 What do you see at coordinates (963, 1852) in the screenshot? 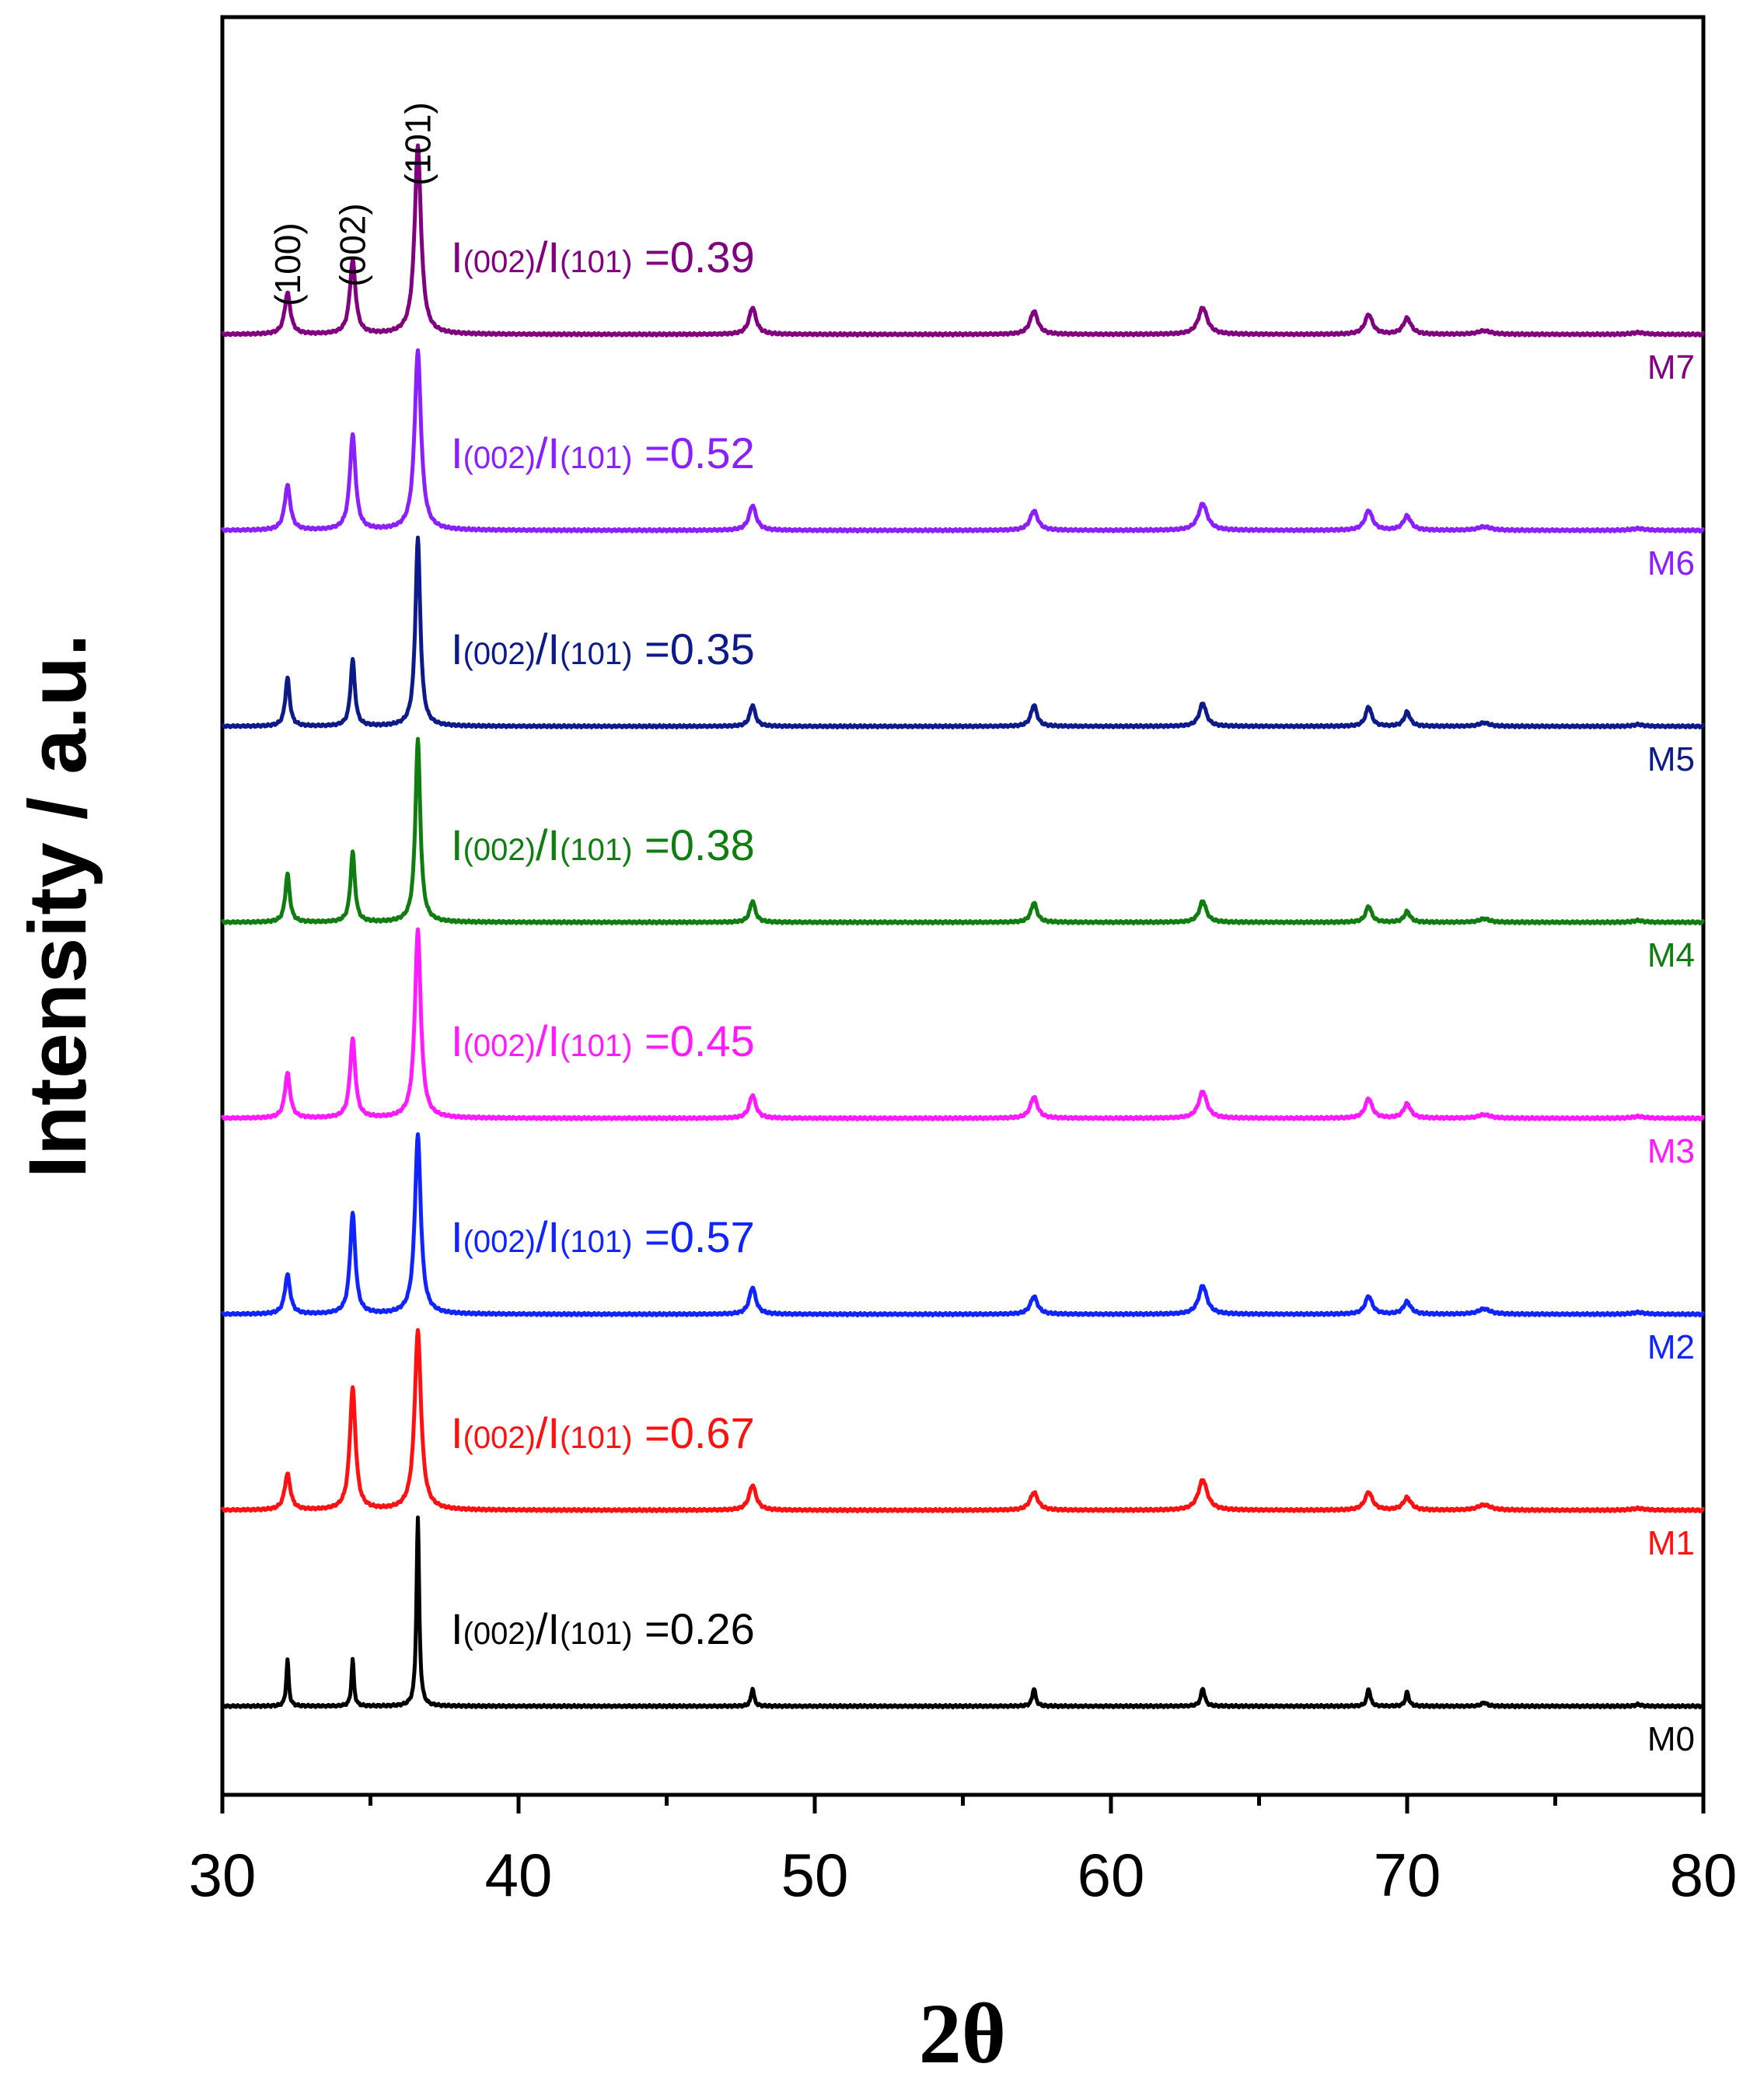
I see `x-axis: 30 40 50 60 70 80` at bounding box center [963, 1852].